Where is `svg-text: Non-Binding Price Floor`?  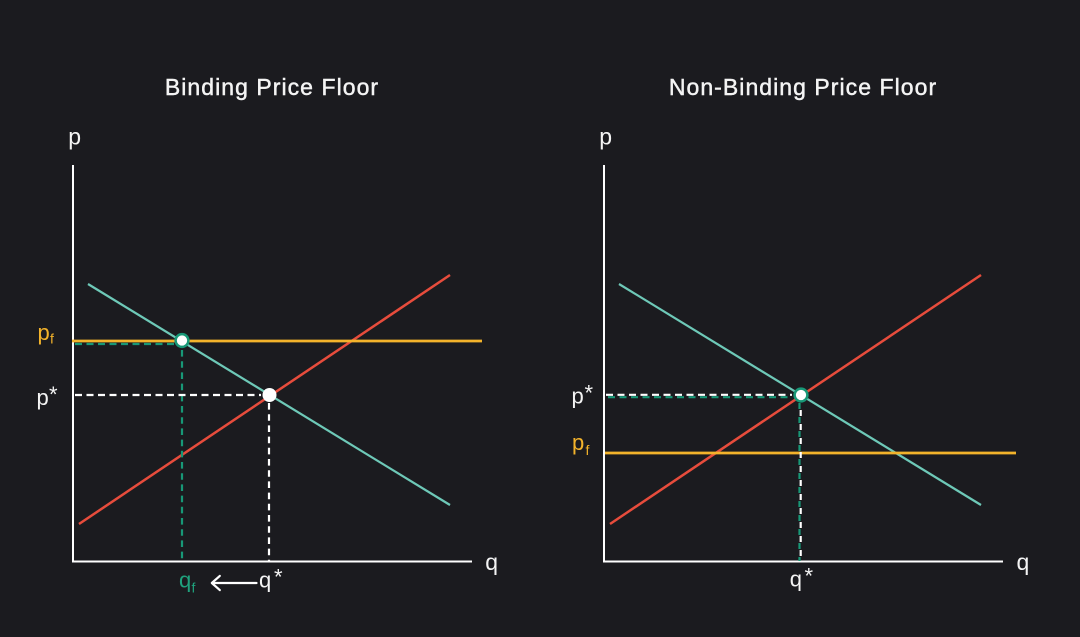
svg-text: Non-Binding Price Floor is located at coordinates (803, 87).